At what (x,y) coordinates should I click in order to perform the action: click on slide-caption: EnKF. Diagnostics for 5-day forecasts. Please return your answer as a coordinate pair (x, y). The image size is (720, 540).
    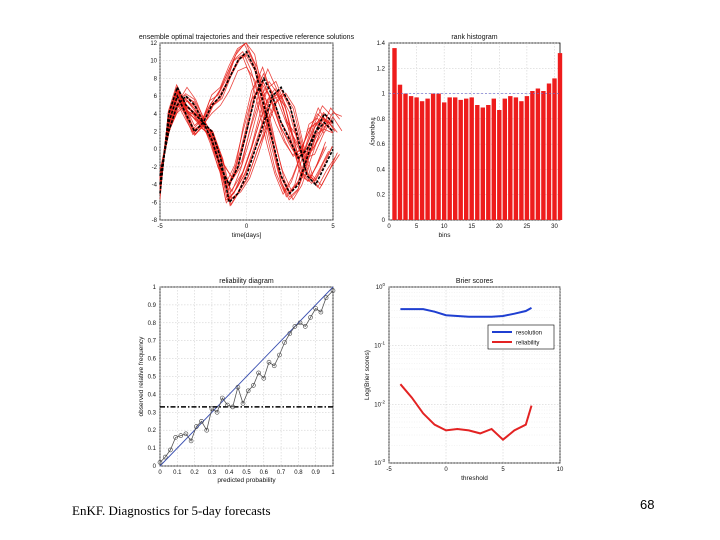
    Looking at the image, I should click on (171, 510).